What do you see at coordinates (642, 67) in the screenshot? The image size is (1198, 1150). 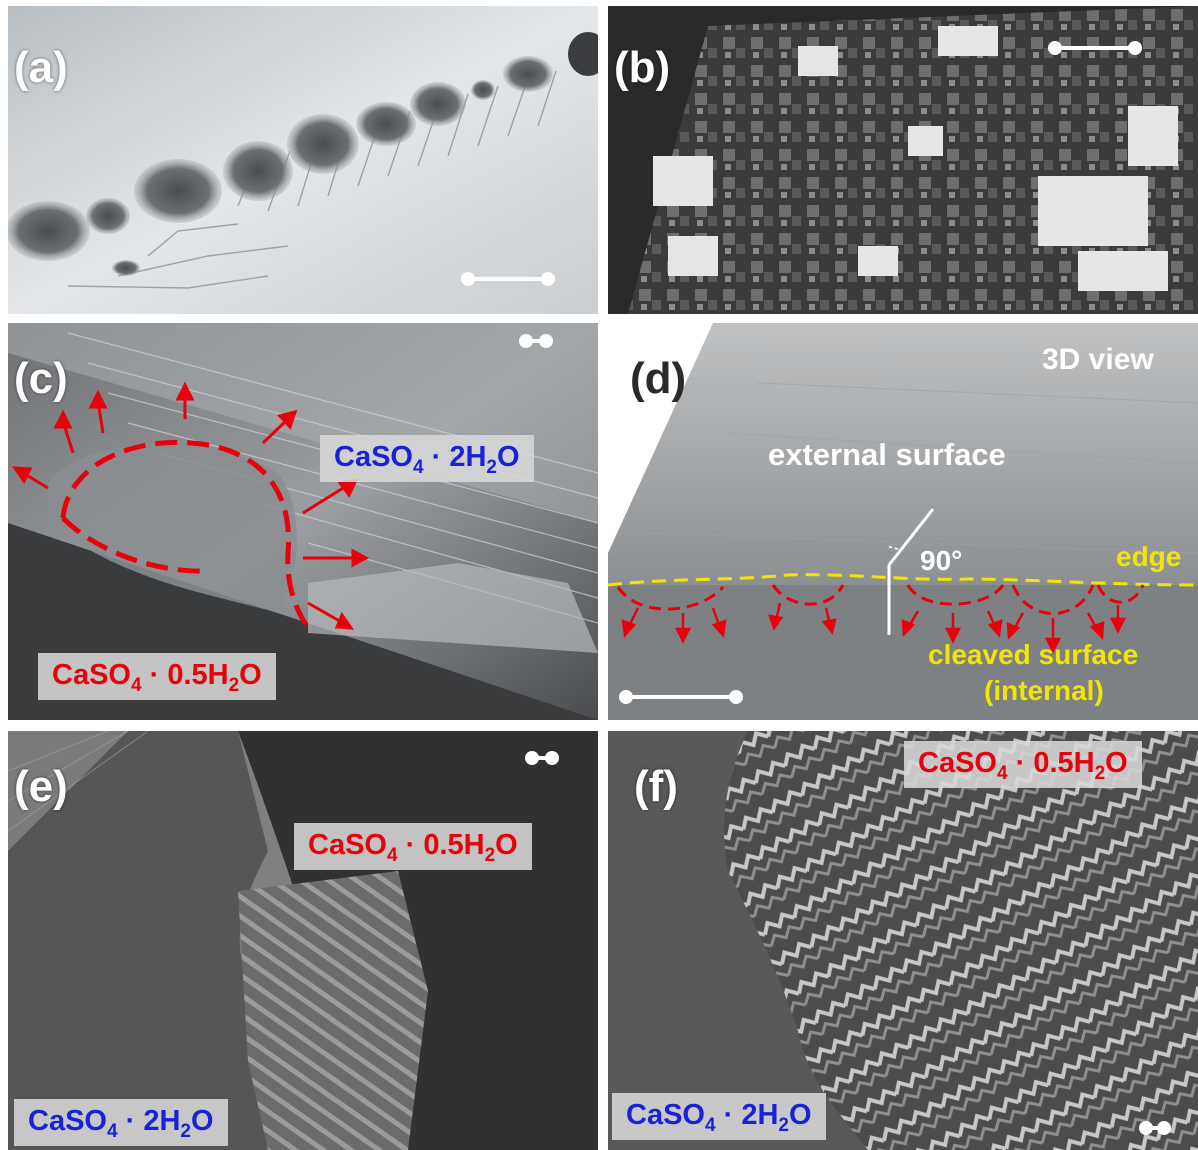 I see `panel-b-label: (b)` at bounding box center [642, 67].